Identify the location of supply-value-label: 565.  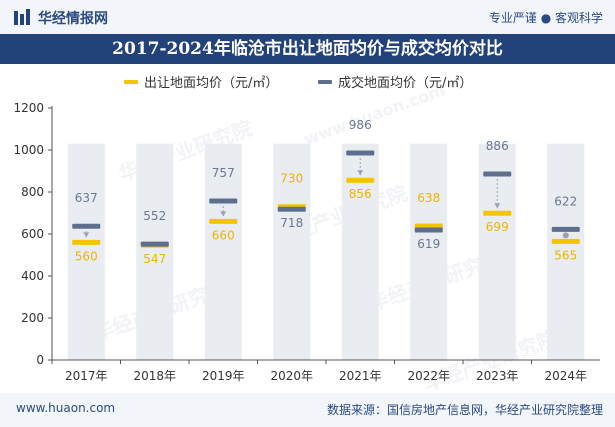
(565, 255).